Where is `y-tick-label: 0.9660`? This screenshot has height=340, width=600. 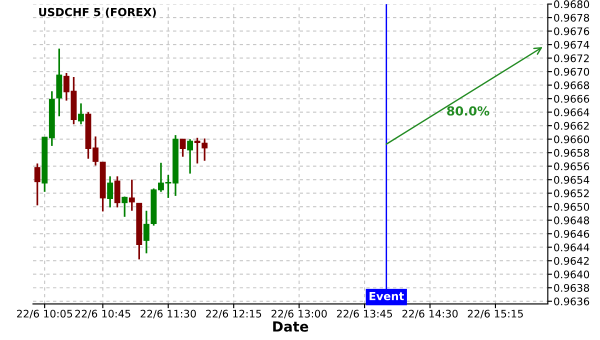
y-tick-label: 0.9660 is located at coordinates (572, 139).